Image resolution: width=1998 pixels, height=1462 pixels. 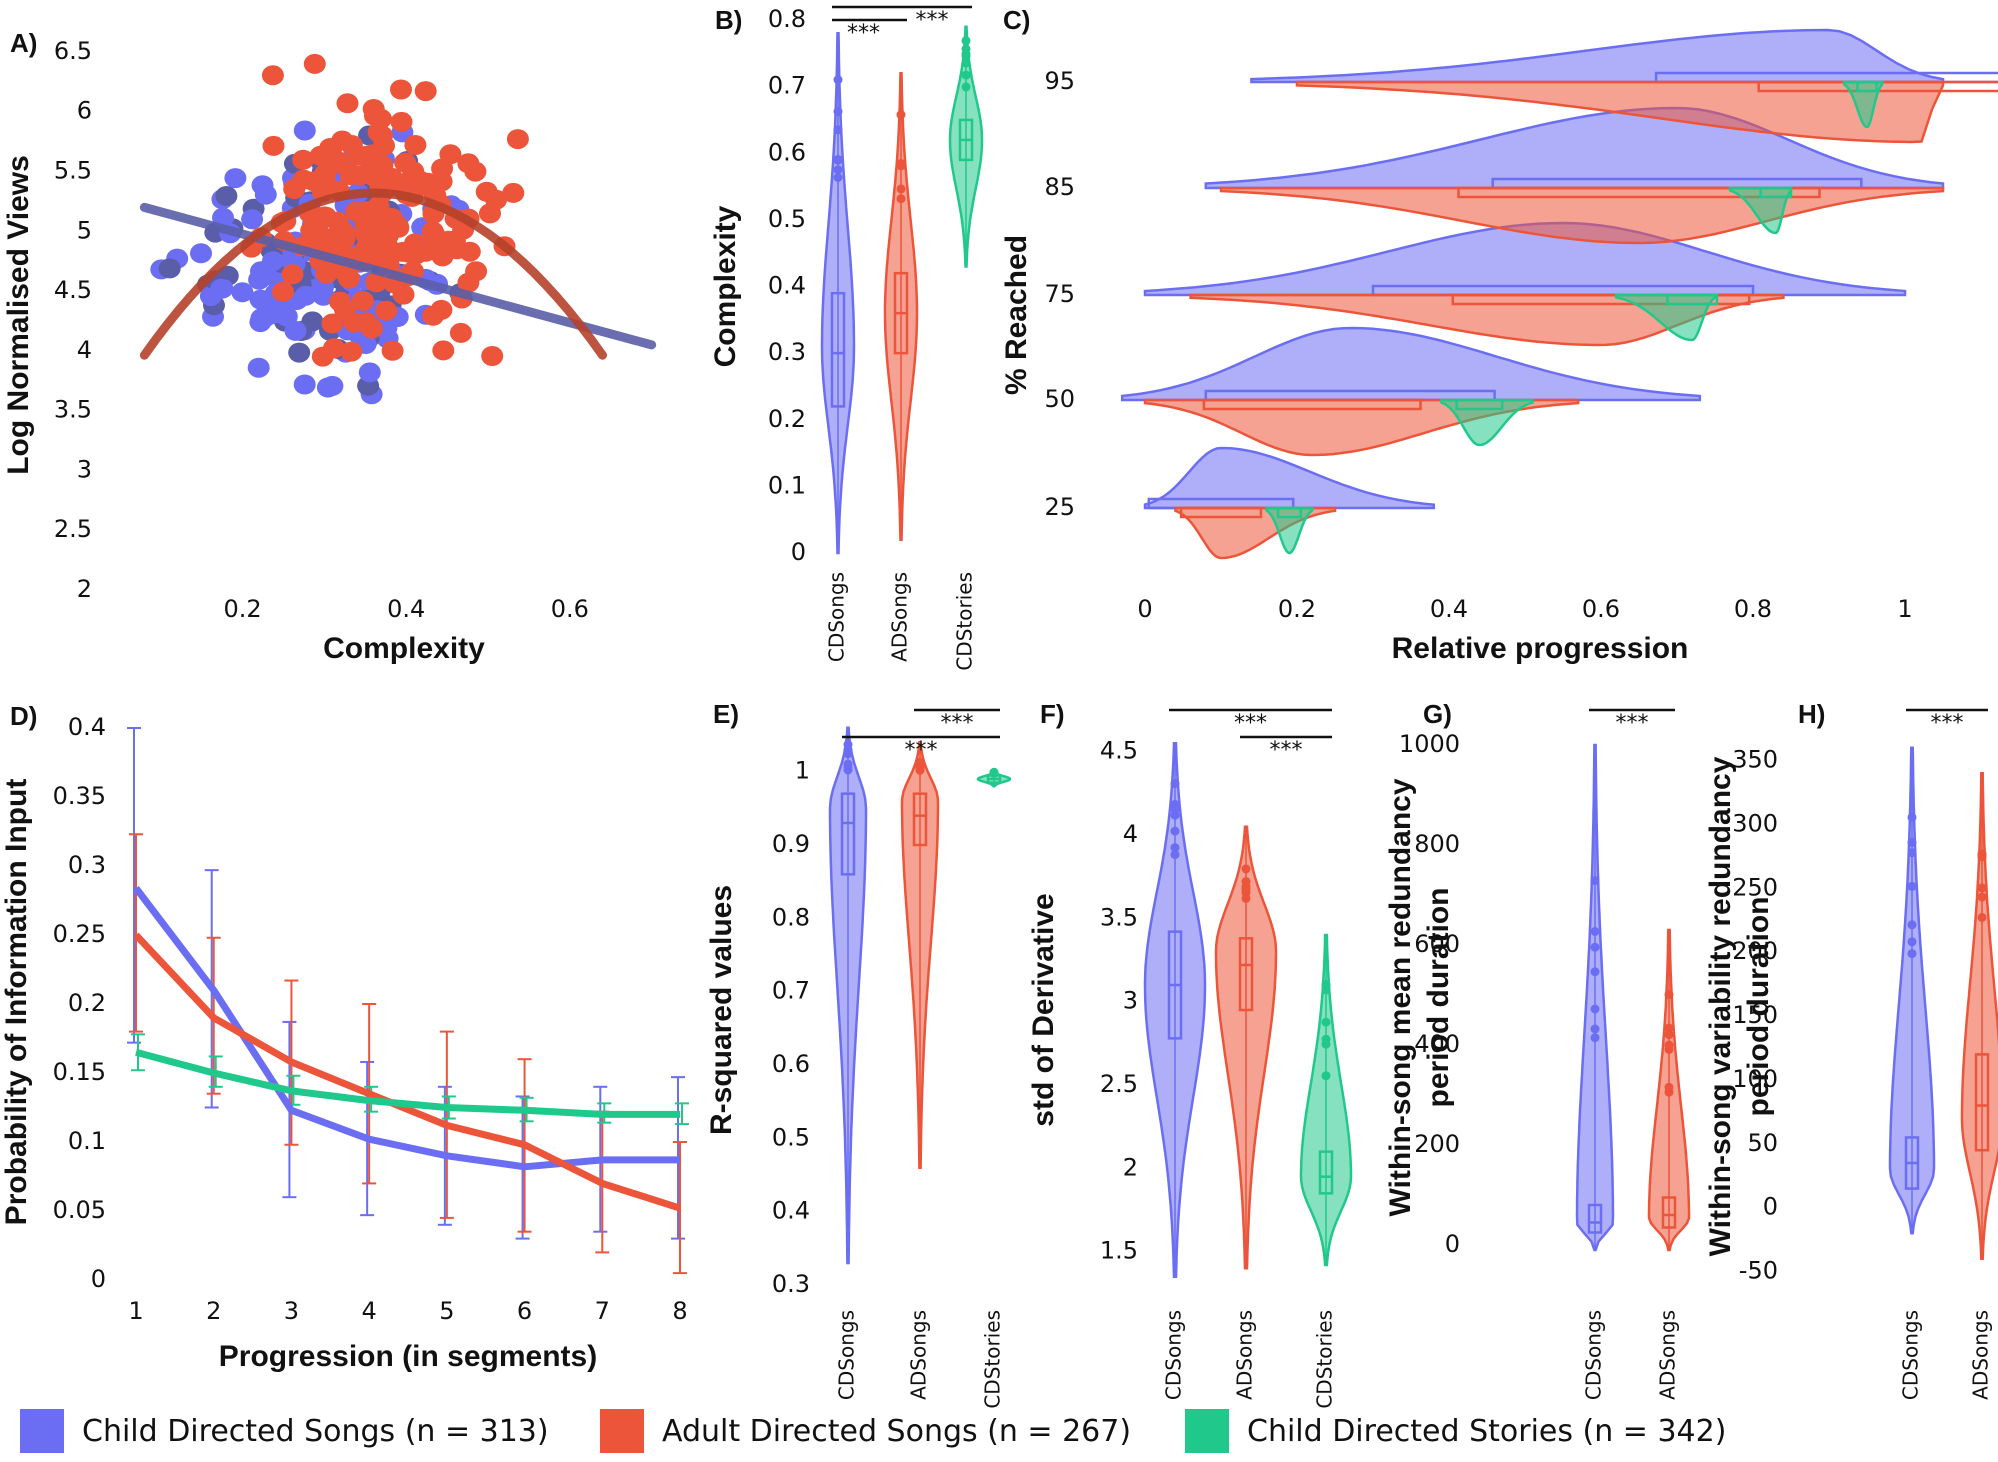 I want to click on c-xtick-label-0: 0, so click(x=1144, y=609).